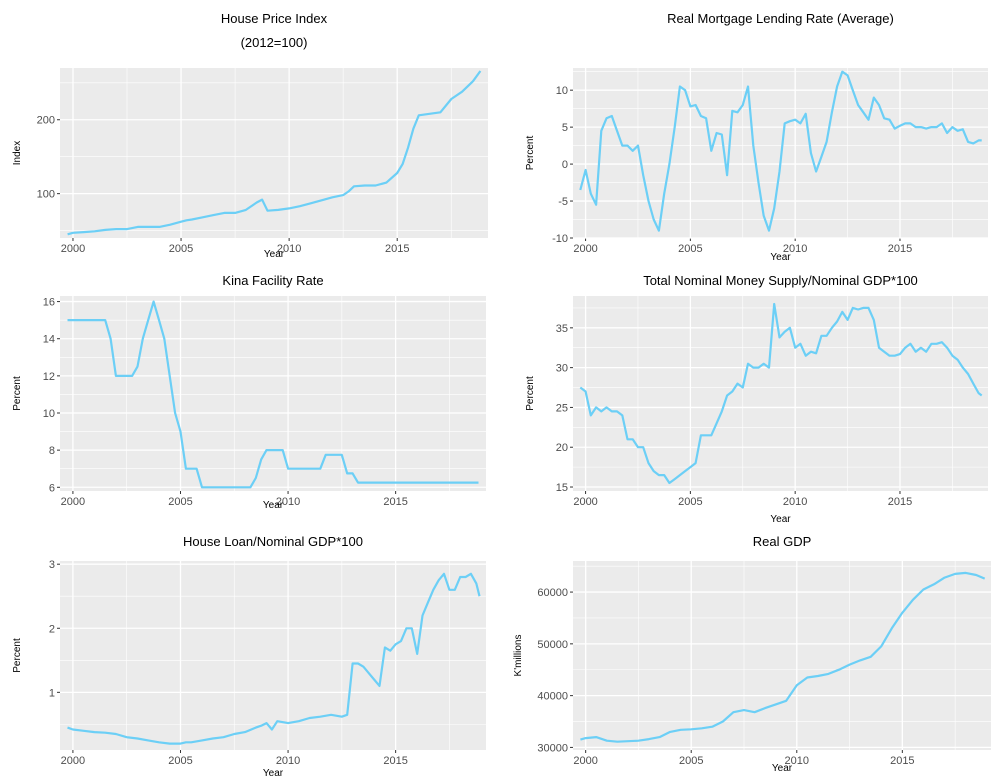  Describe the element at coordinates (562, 488) in the screenshot. I see `y-tick-label: 15` at that location.